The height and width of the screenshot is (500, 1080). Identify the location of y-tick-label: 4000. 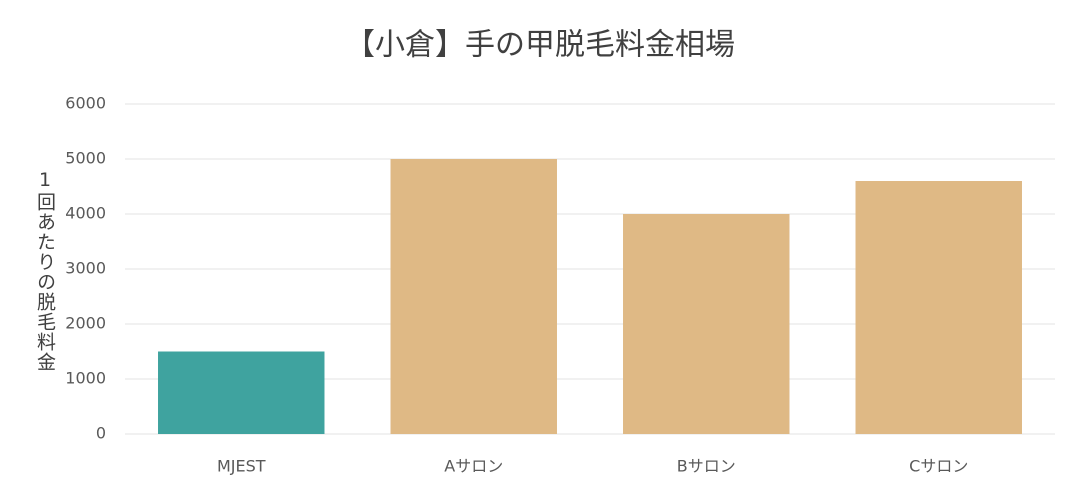
(85, 213).